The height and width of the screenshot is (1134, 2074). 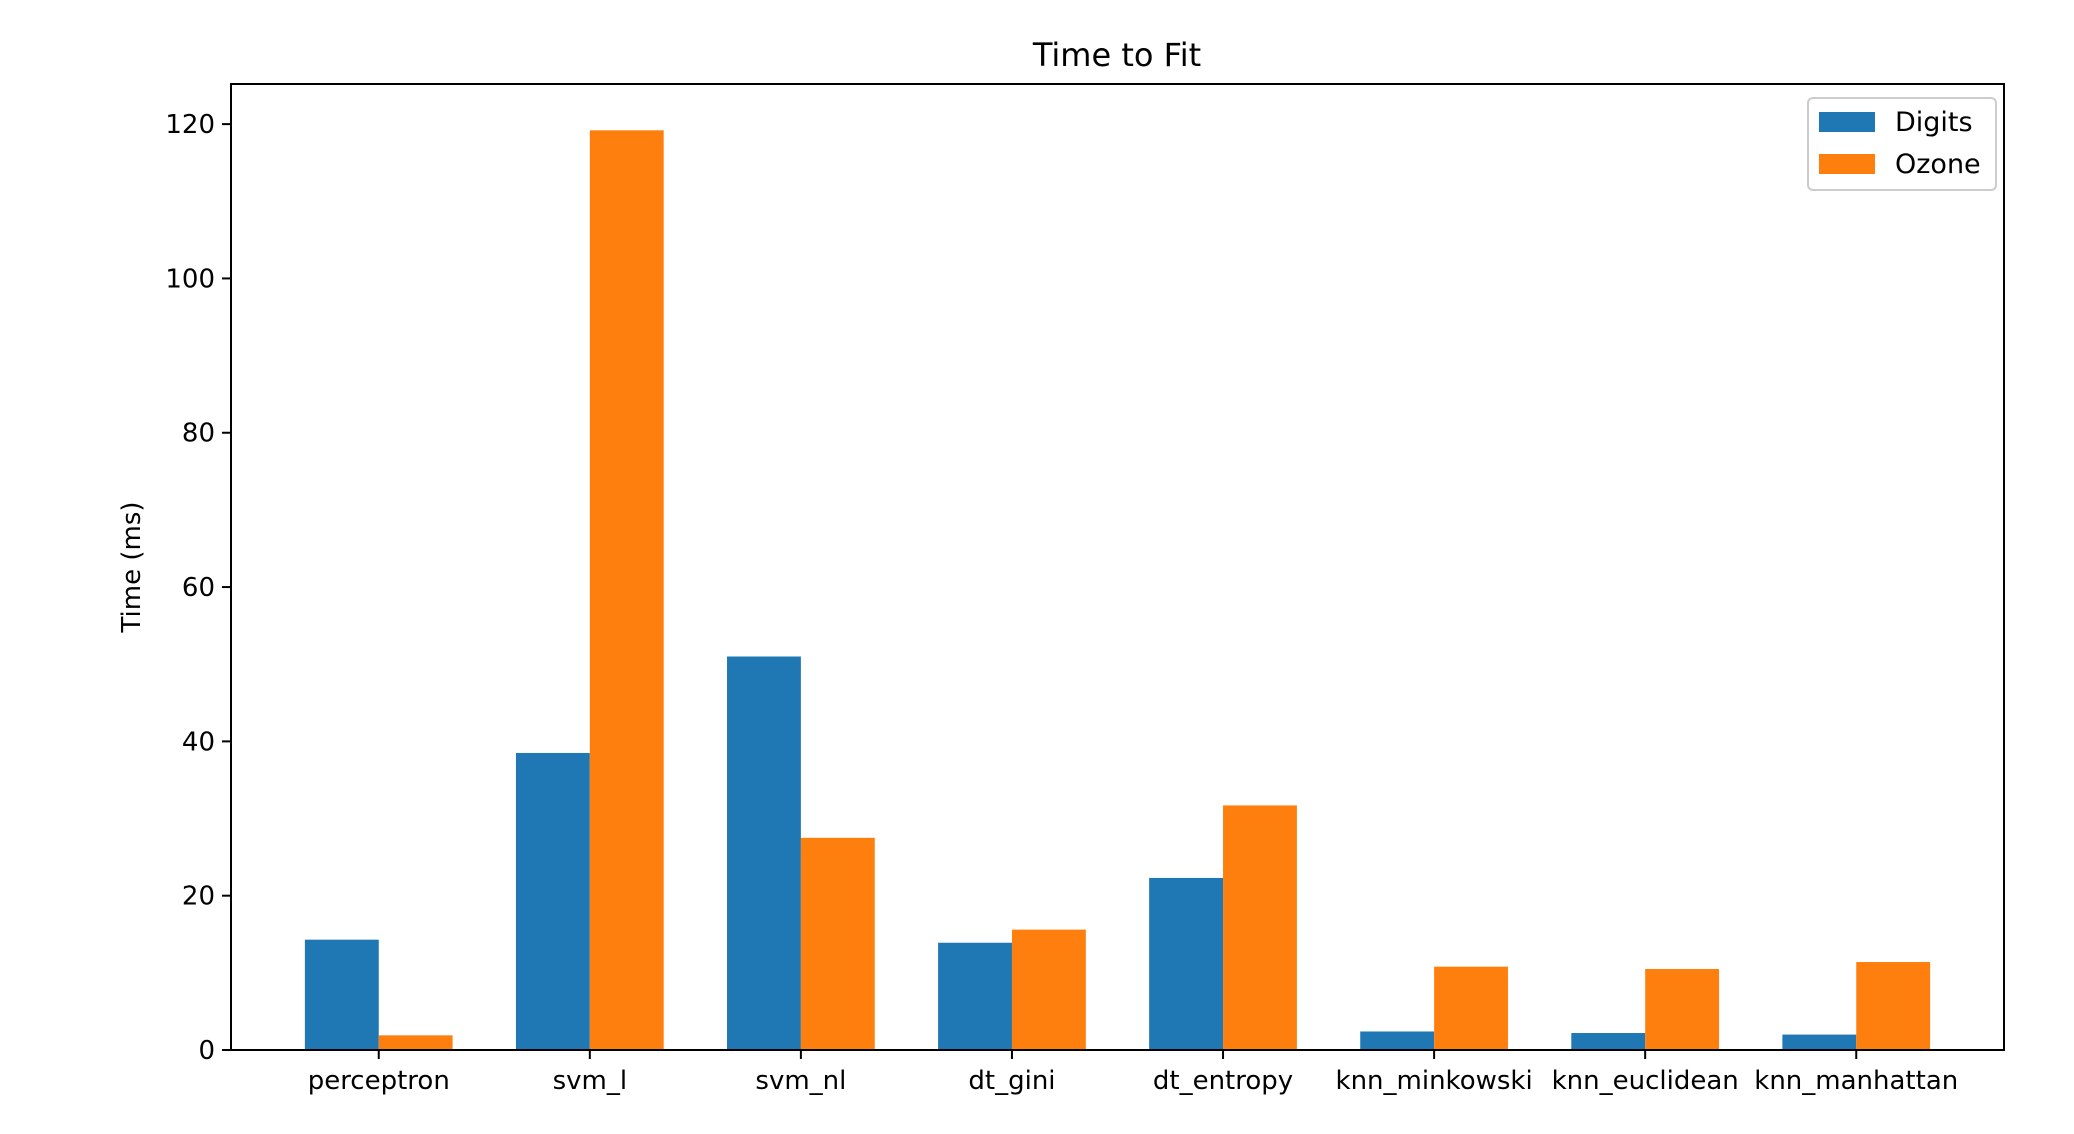 What do you see at coordinates (198, 897) in the screenshot?
I see `y-tick-label: 20` at bounding box center [198, 897].